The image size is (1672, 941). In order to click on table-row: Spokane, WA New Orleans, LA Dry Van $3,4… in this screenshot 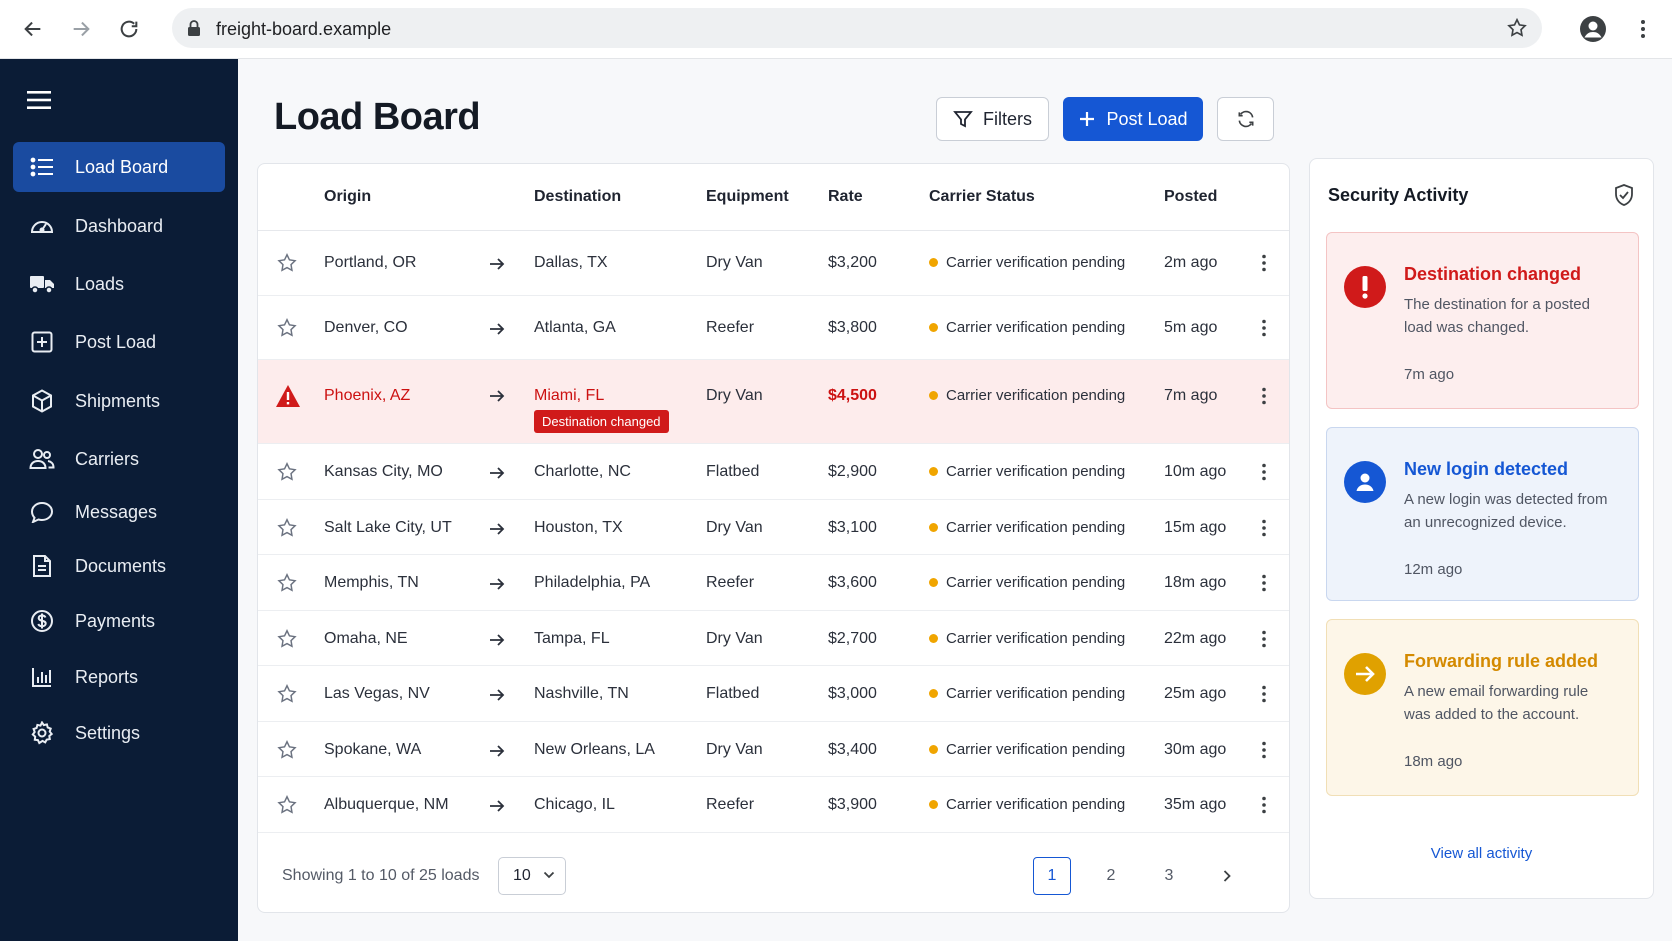, I will do `click(773, 749)`.